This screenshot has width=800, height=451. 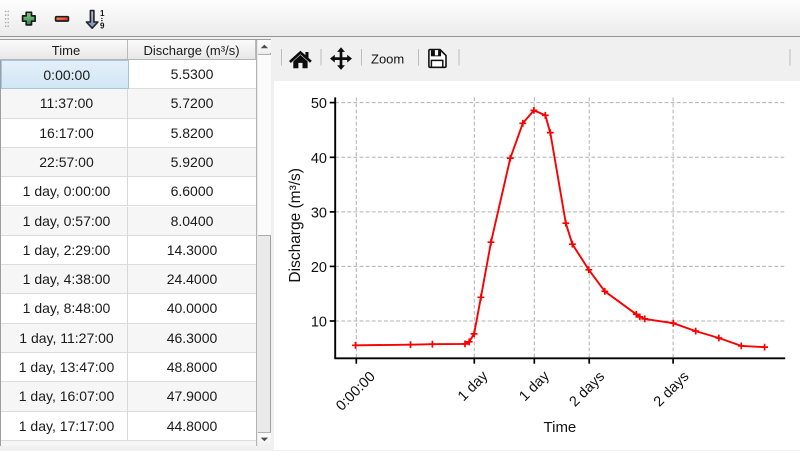 I want to click on svg-text: Zoom, so click(x=387, y=58).